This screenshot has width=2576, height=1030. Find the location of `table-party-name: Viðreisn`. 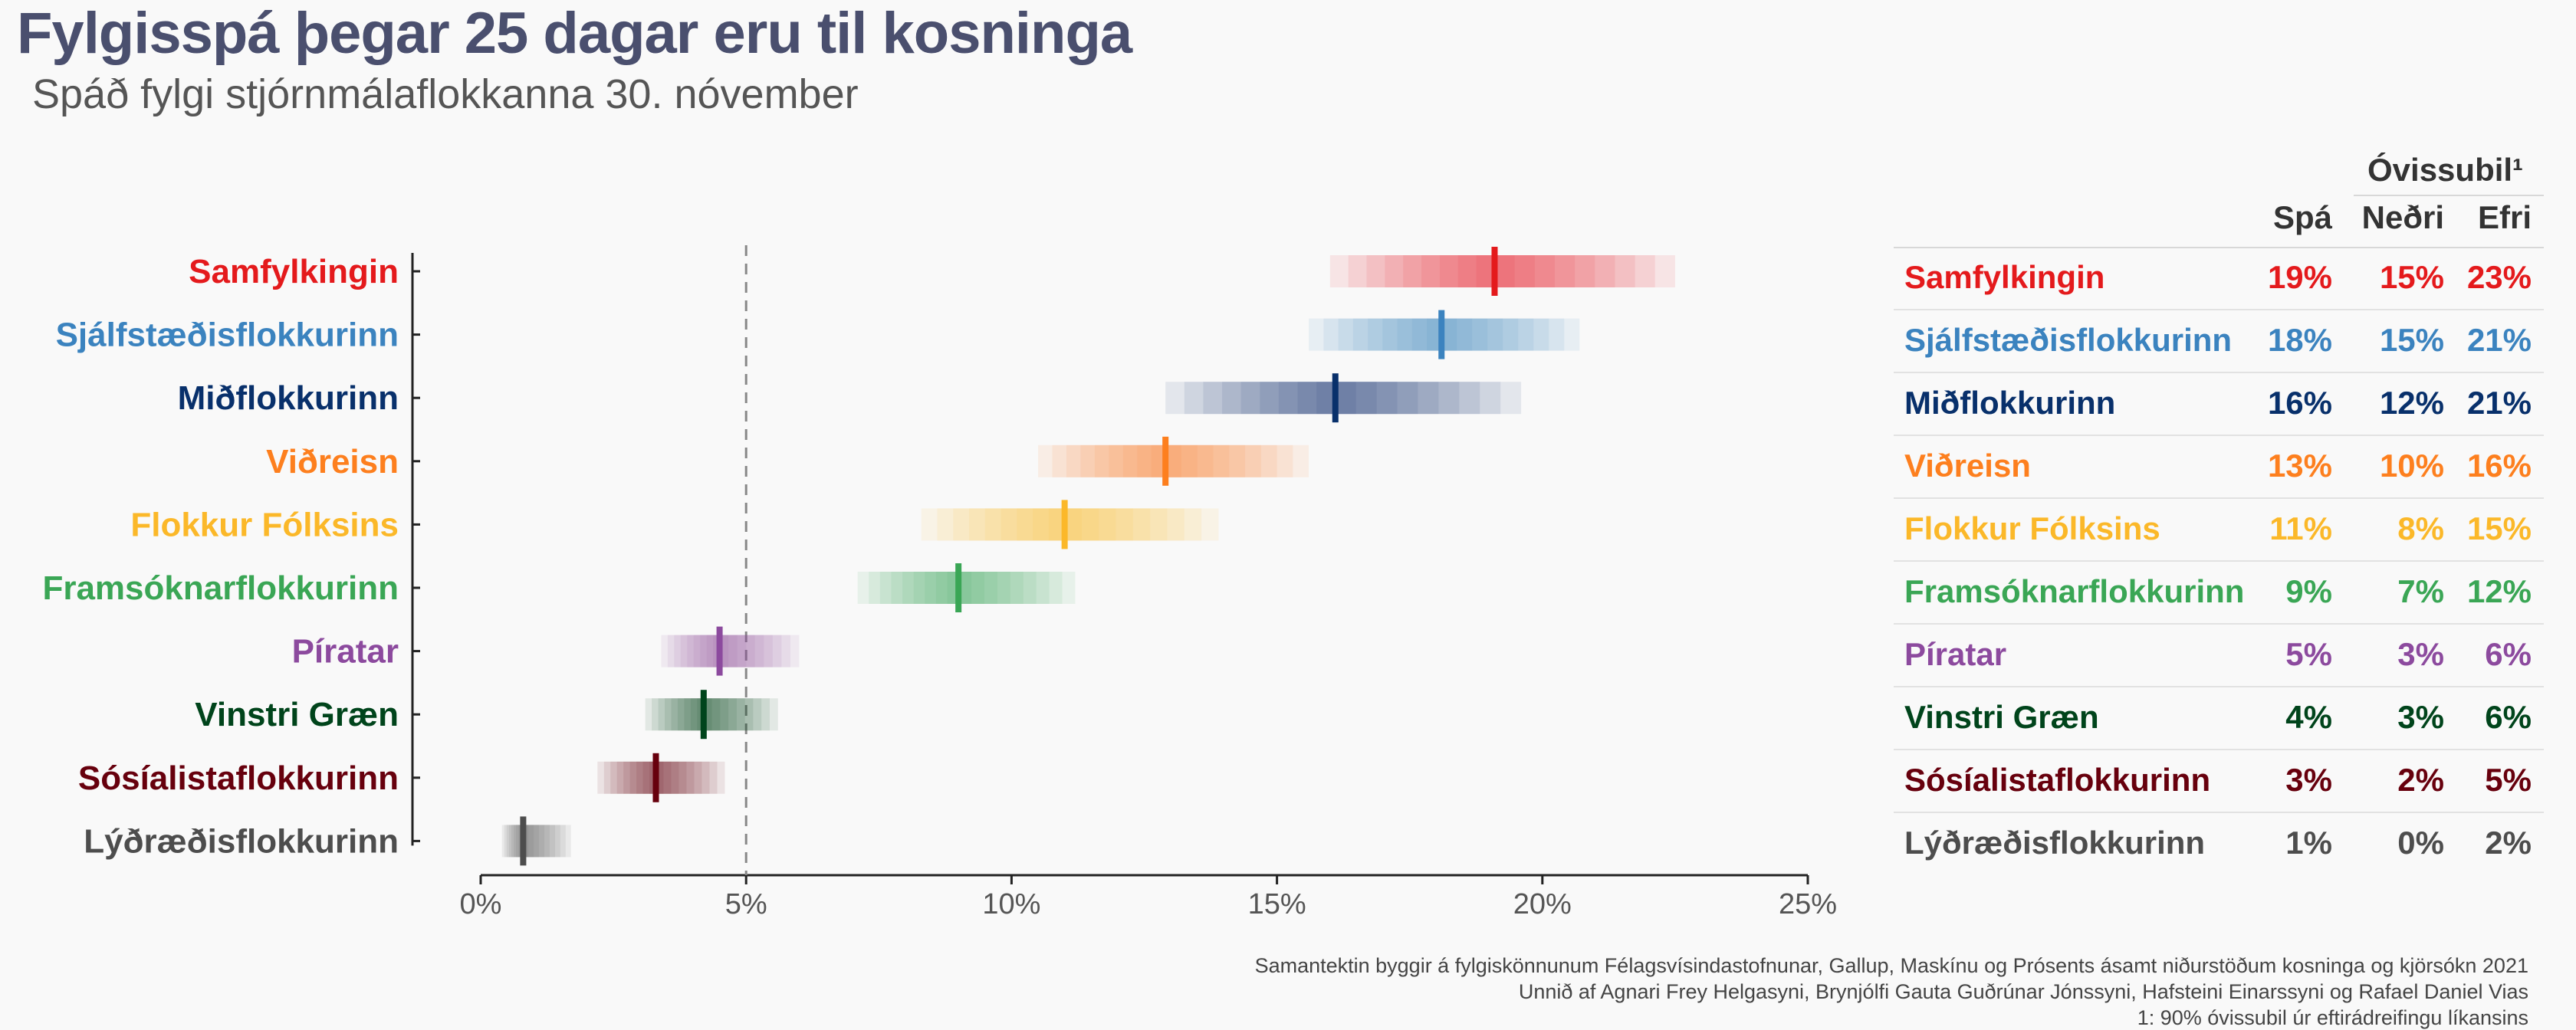

table-party-name: Viðreisn is located at coordinates (1968, 466).